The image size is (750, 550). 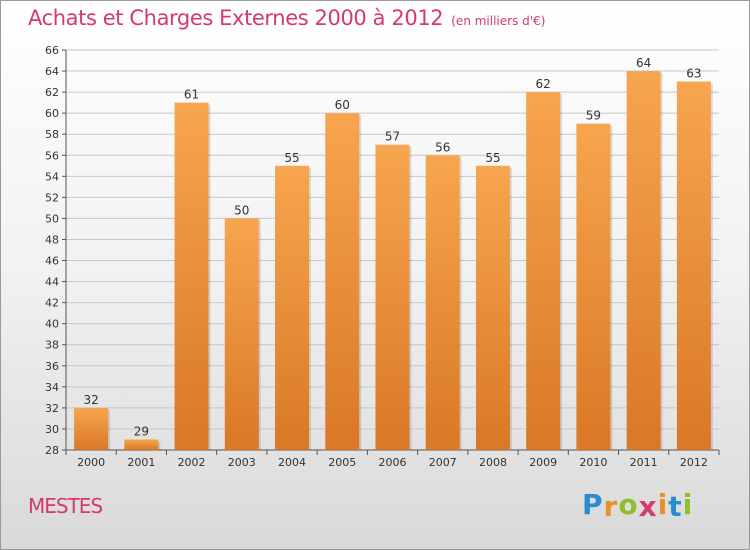 I want to click on value-label-2008: 55, so click(x=492, y=158).